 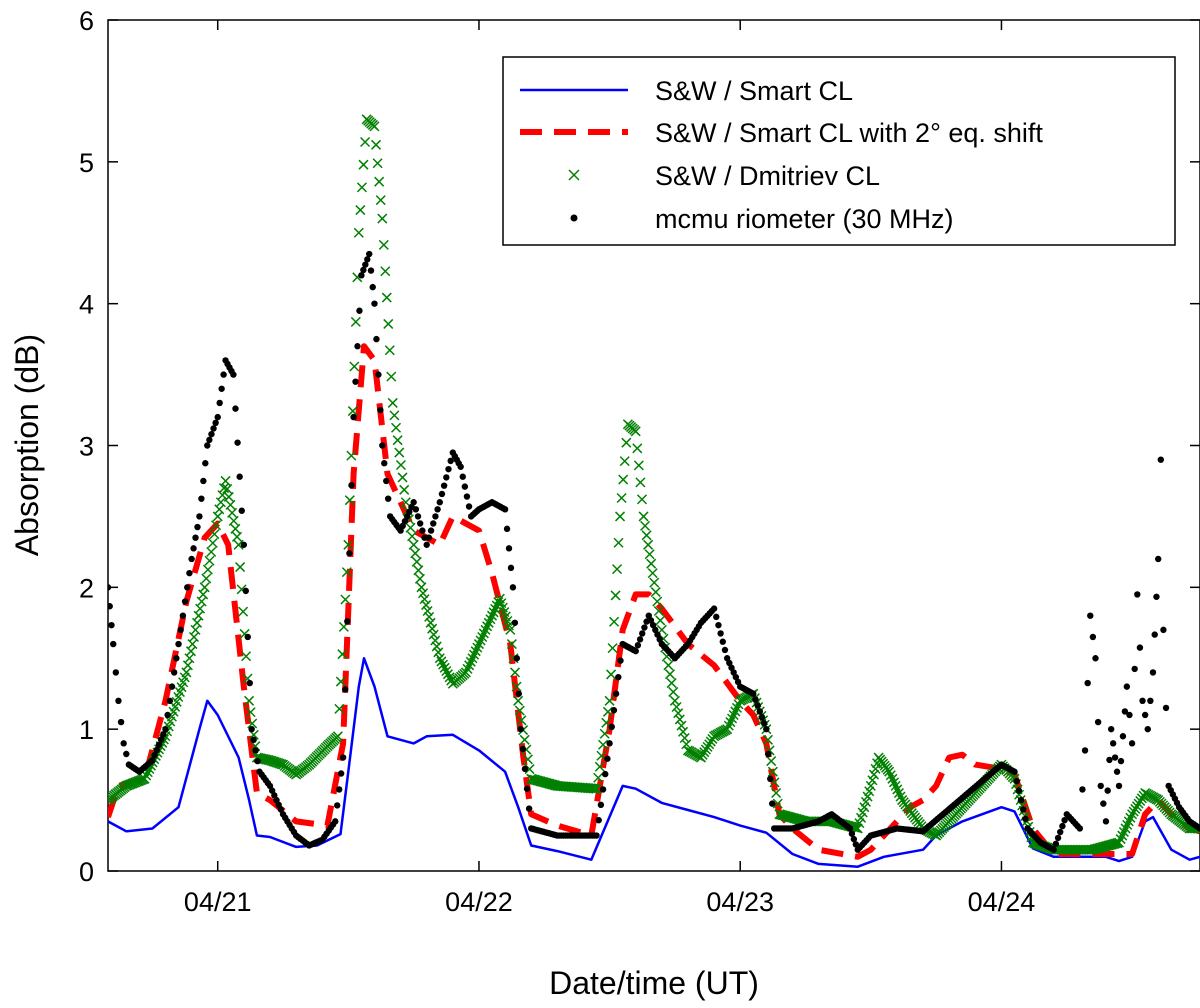 What do you see at coordinates (654, 983) in the screenshot?
I see `x-axis-title: Date/time (UT)` at bounding box center [654, 983].